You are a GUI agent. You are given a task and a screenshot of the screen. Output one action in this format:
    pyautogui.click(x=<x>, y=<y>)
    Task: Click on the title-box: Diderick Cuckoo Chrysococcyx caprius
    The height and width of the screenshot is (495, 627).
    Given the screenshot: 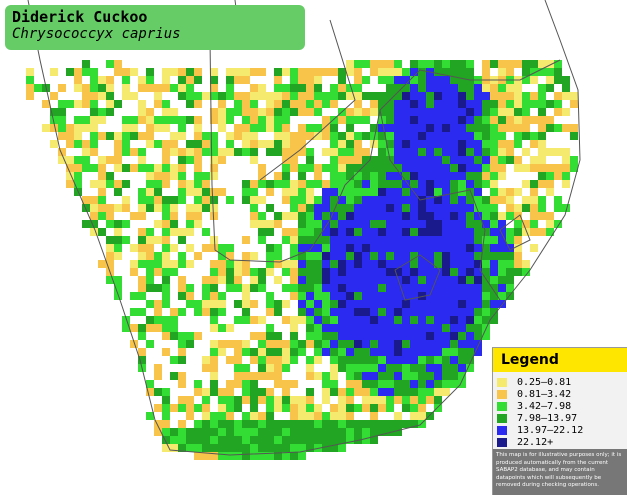 What is the action you would take?
    pyautogui.click(x=155, y=27)
    